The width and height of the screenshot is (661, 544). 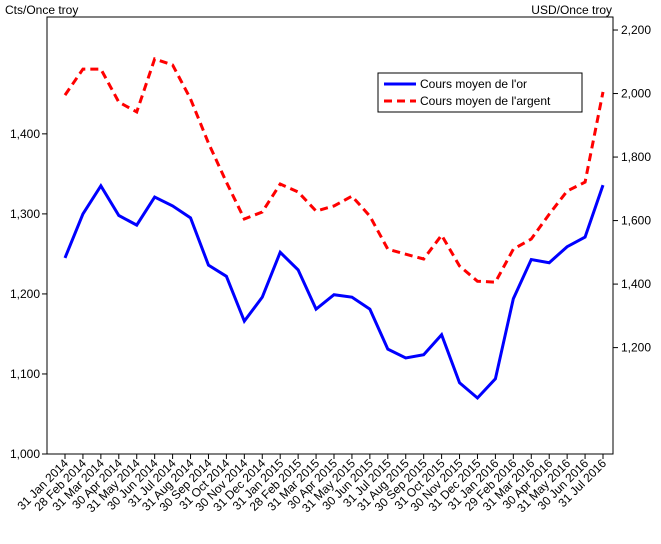 I want to click on y2-tick-label: 2,000, so click(x=636, y=94).